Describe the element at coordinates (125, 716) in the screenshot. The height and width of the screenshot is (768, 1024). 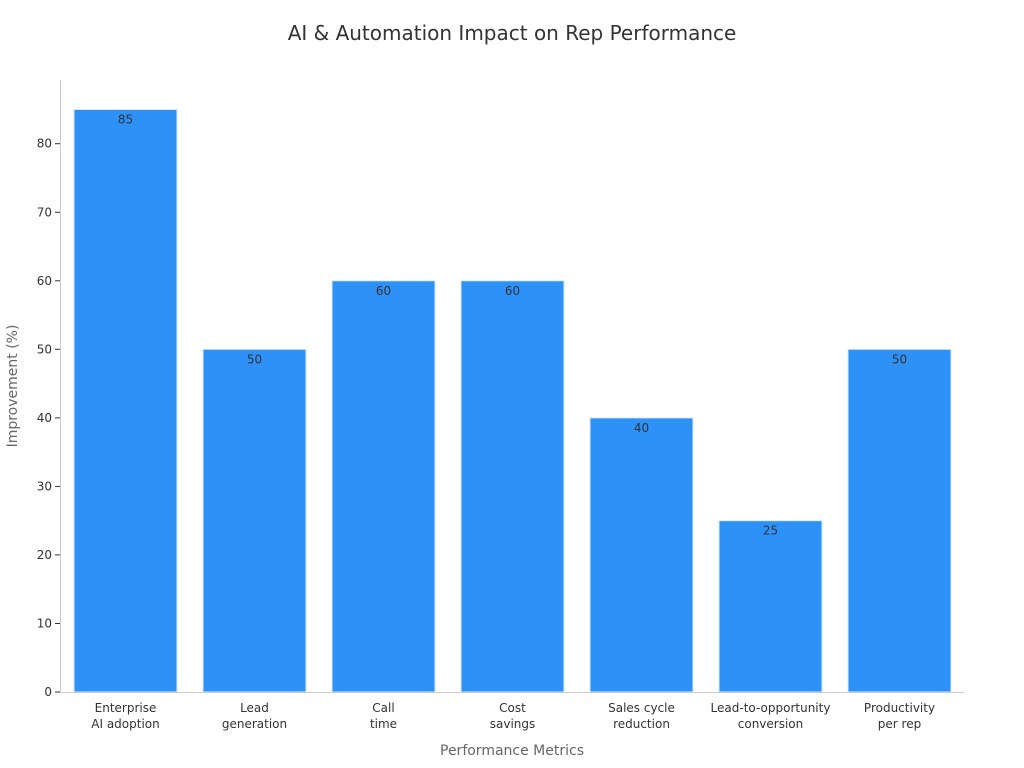
I see `x-tick-label: Enterprise AI adoption` at that location.